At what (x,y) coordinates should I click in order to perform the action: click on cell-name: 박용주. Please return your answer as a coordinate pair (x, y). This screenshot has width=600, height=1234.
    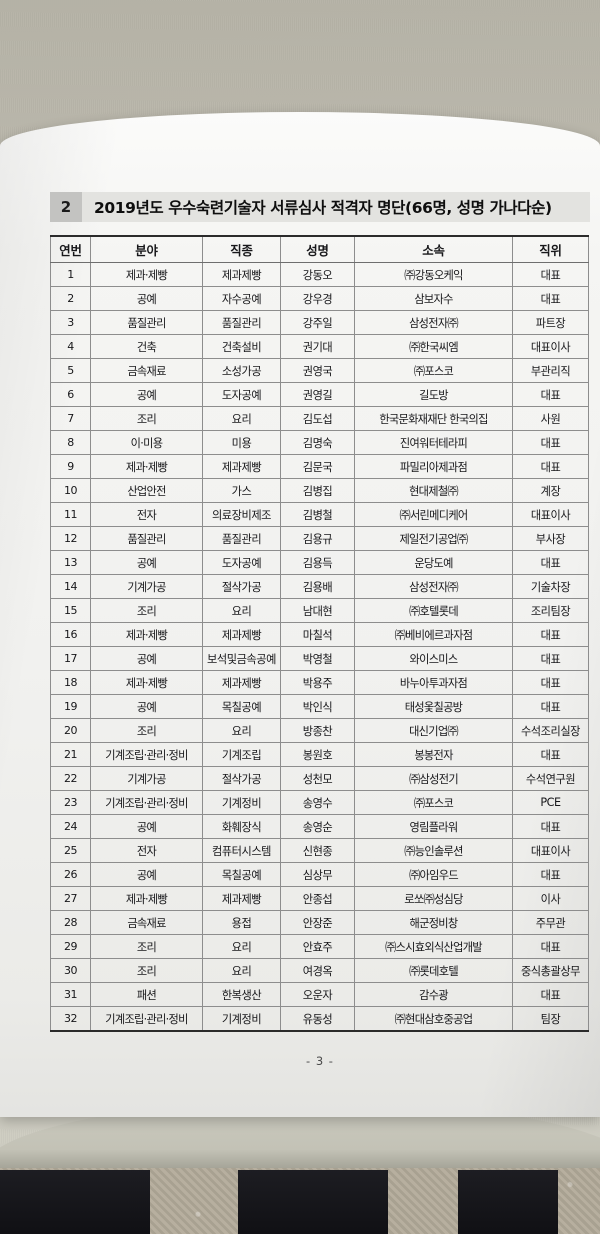
    Looking at the image, I should click on (317, 682).